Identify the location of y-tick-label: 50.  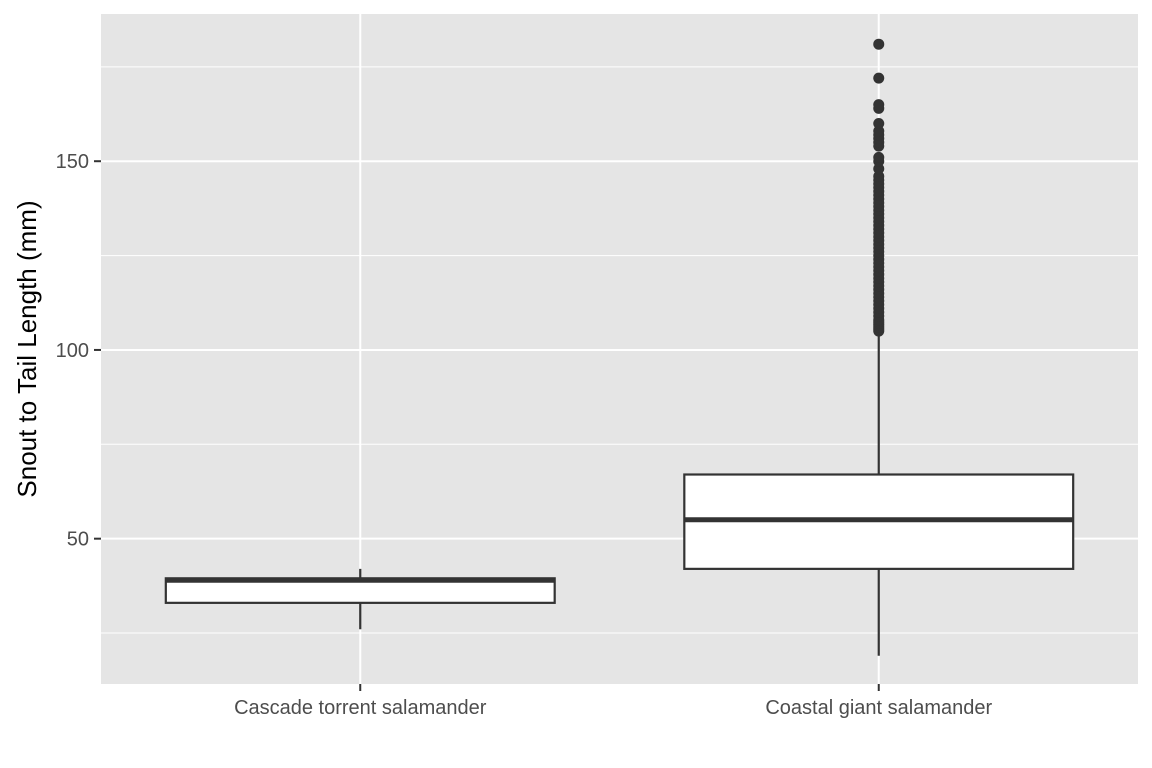
(78, 540).